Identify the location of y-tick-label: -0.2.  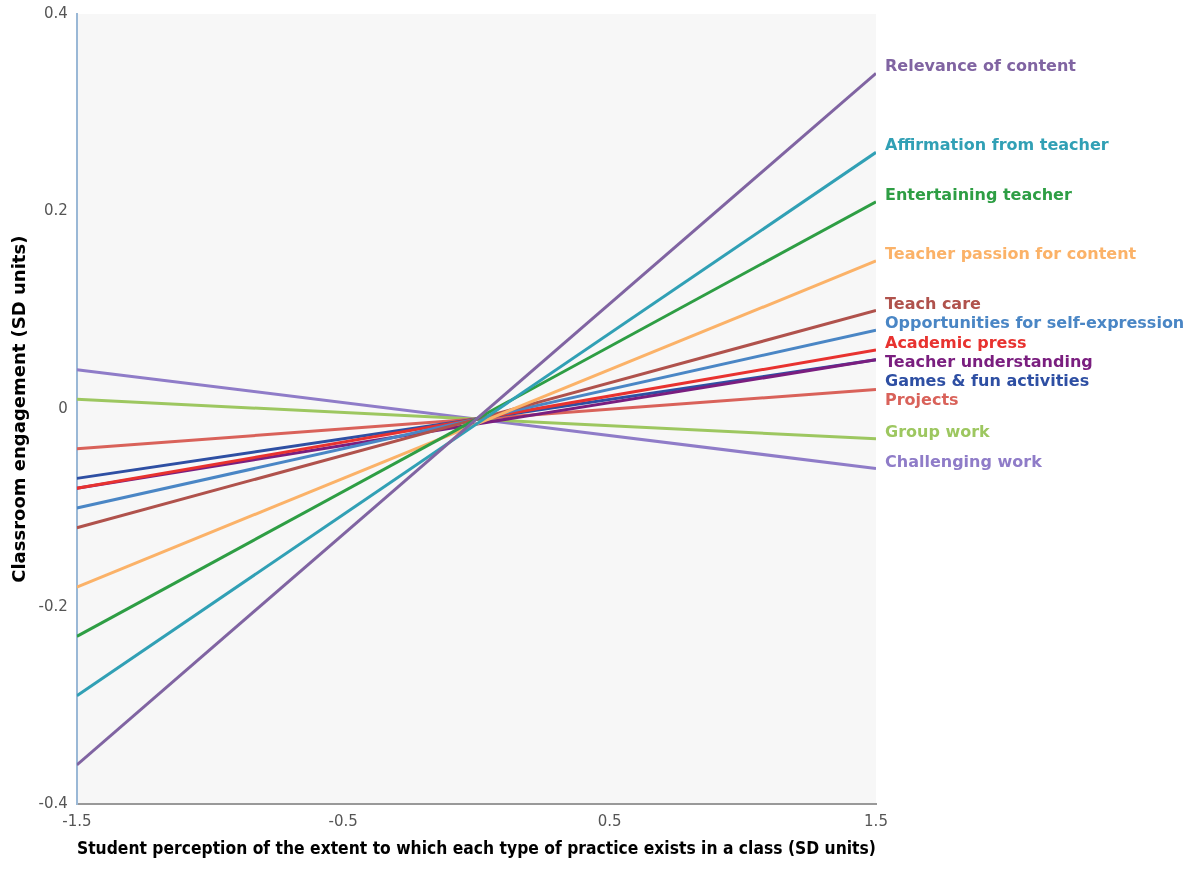
(53, 605).